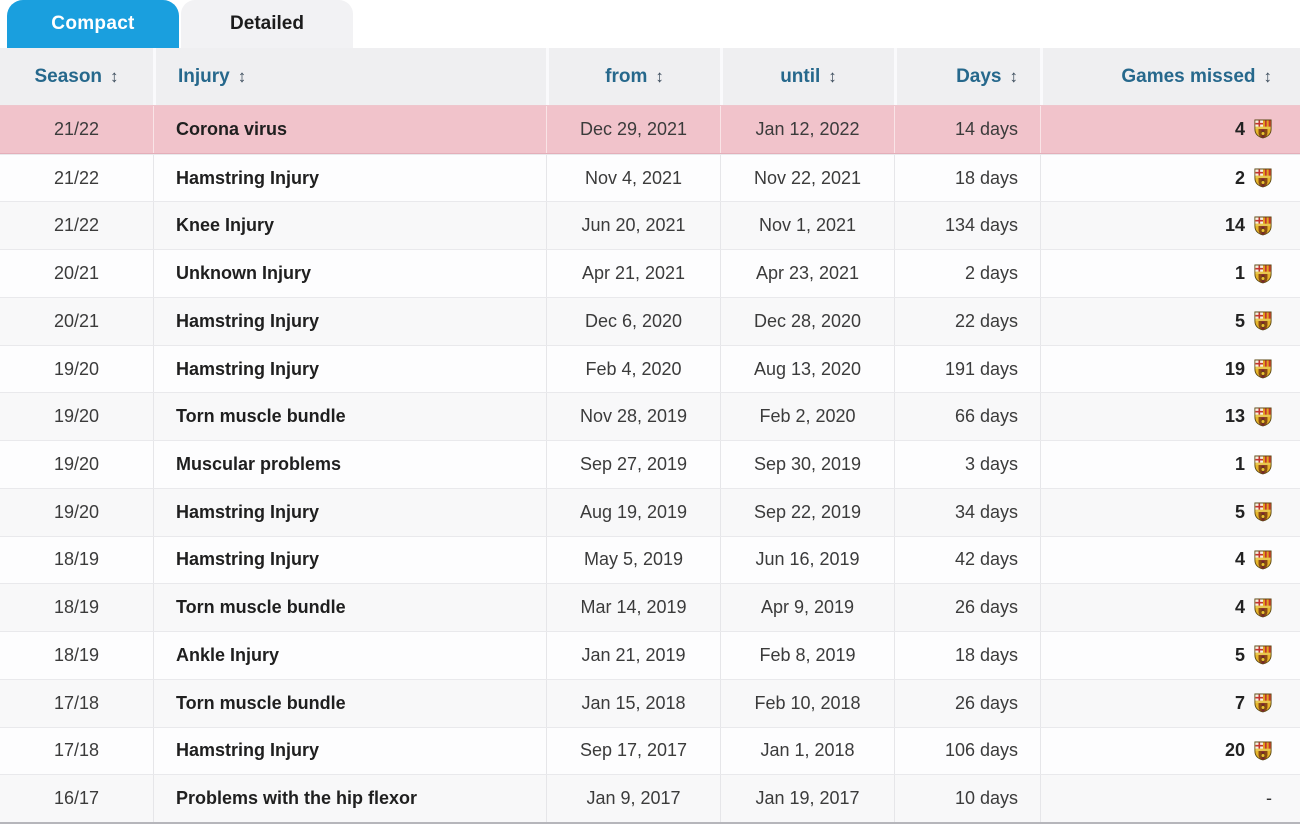 The height and width of the screenshot is (824, 1300). Describe the element at coordinates (1170, 751) in the screenshot. I see `cell-games_missed: 20` at that location.